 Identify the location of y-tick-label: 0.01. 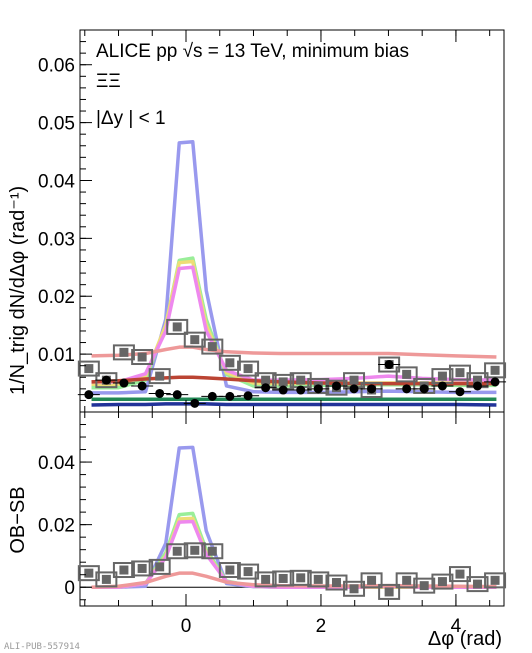
(56, 355).